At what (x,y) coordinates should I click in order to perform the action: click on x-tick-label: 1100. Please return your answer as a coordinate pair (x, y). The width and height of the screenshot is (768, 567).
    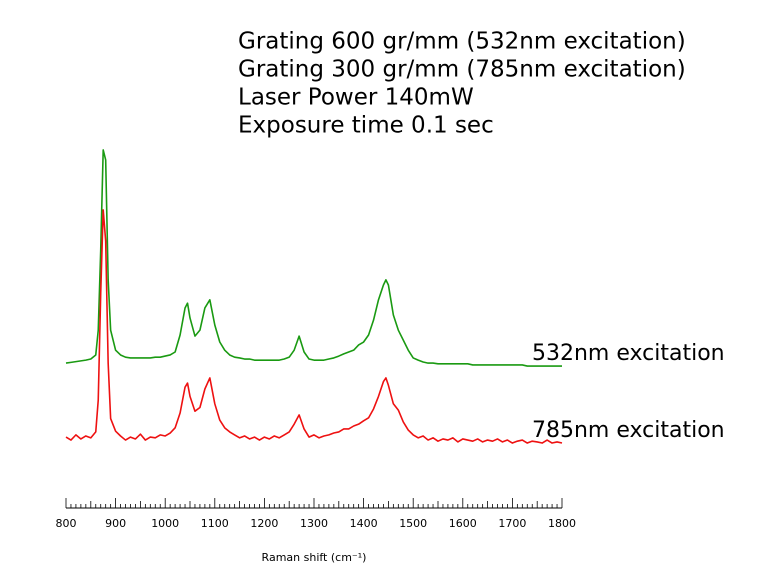
    Looking at the image, I should click on (215, 523).